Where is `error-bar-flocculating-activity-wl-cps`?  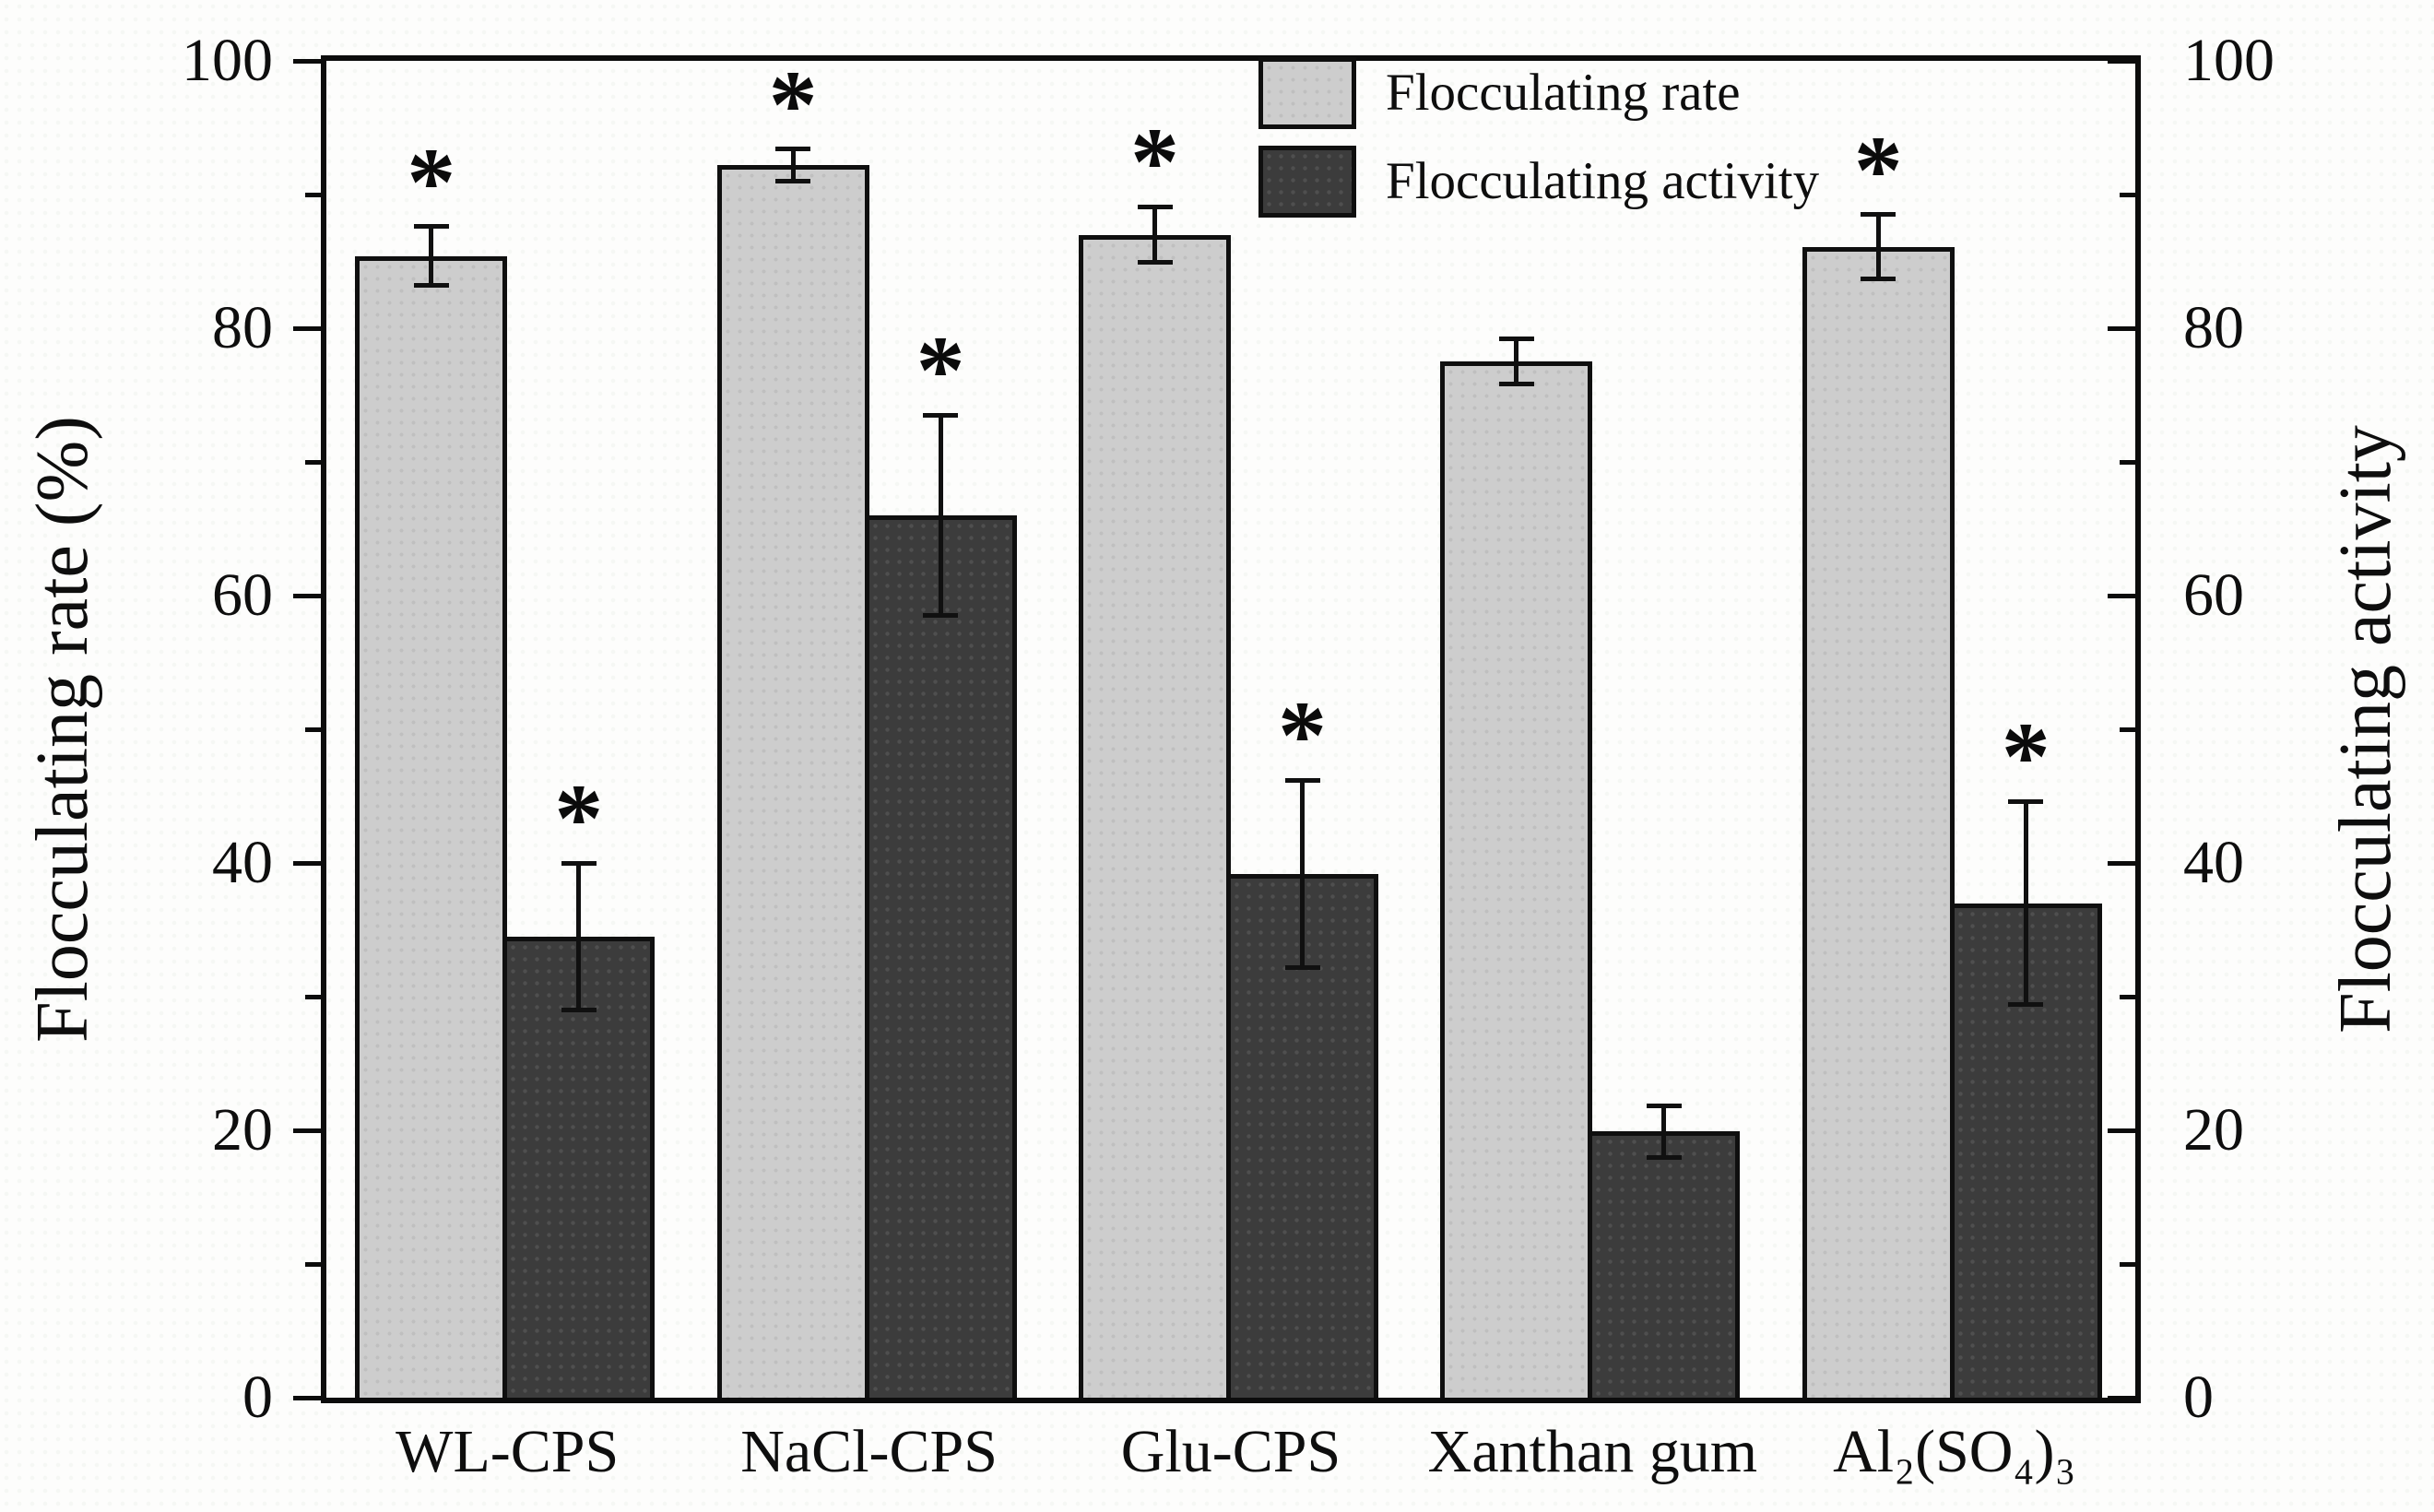
error-bar-flocculating-activity-wl-cps is located at coordinates (579, 936).